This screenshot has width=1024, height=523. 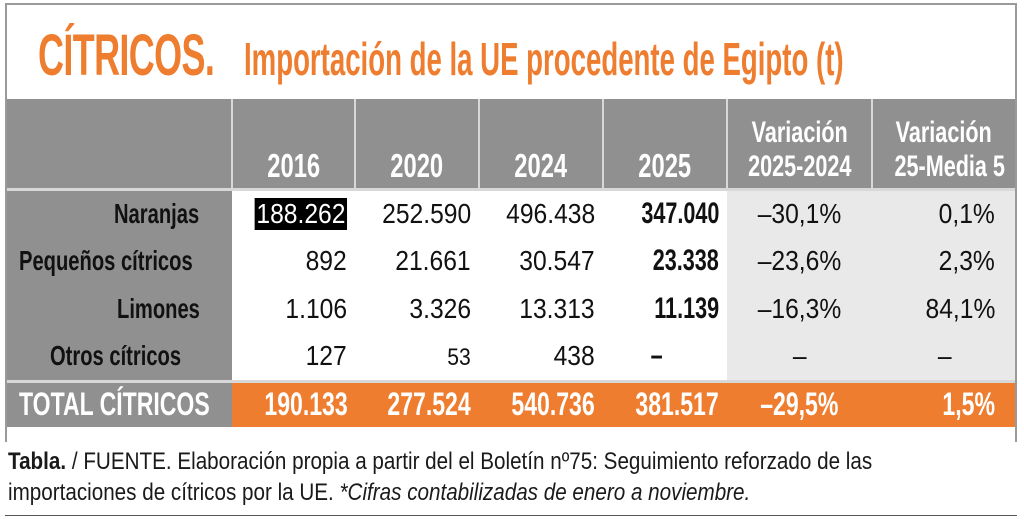 I want to click on cell-2024: 30.547, so click(x=541, y=261).